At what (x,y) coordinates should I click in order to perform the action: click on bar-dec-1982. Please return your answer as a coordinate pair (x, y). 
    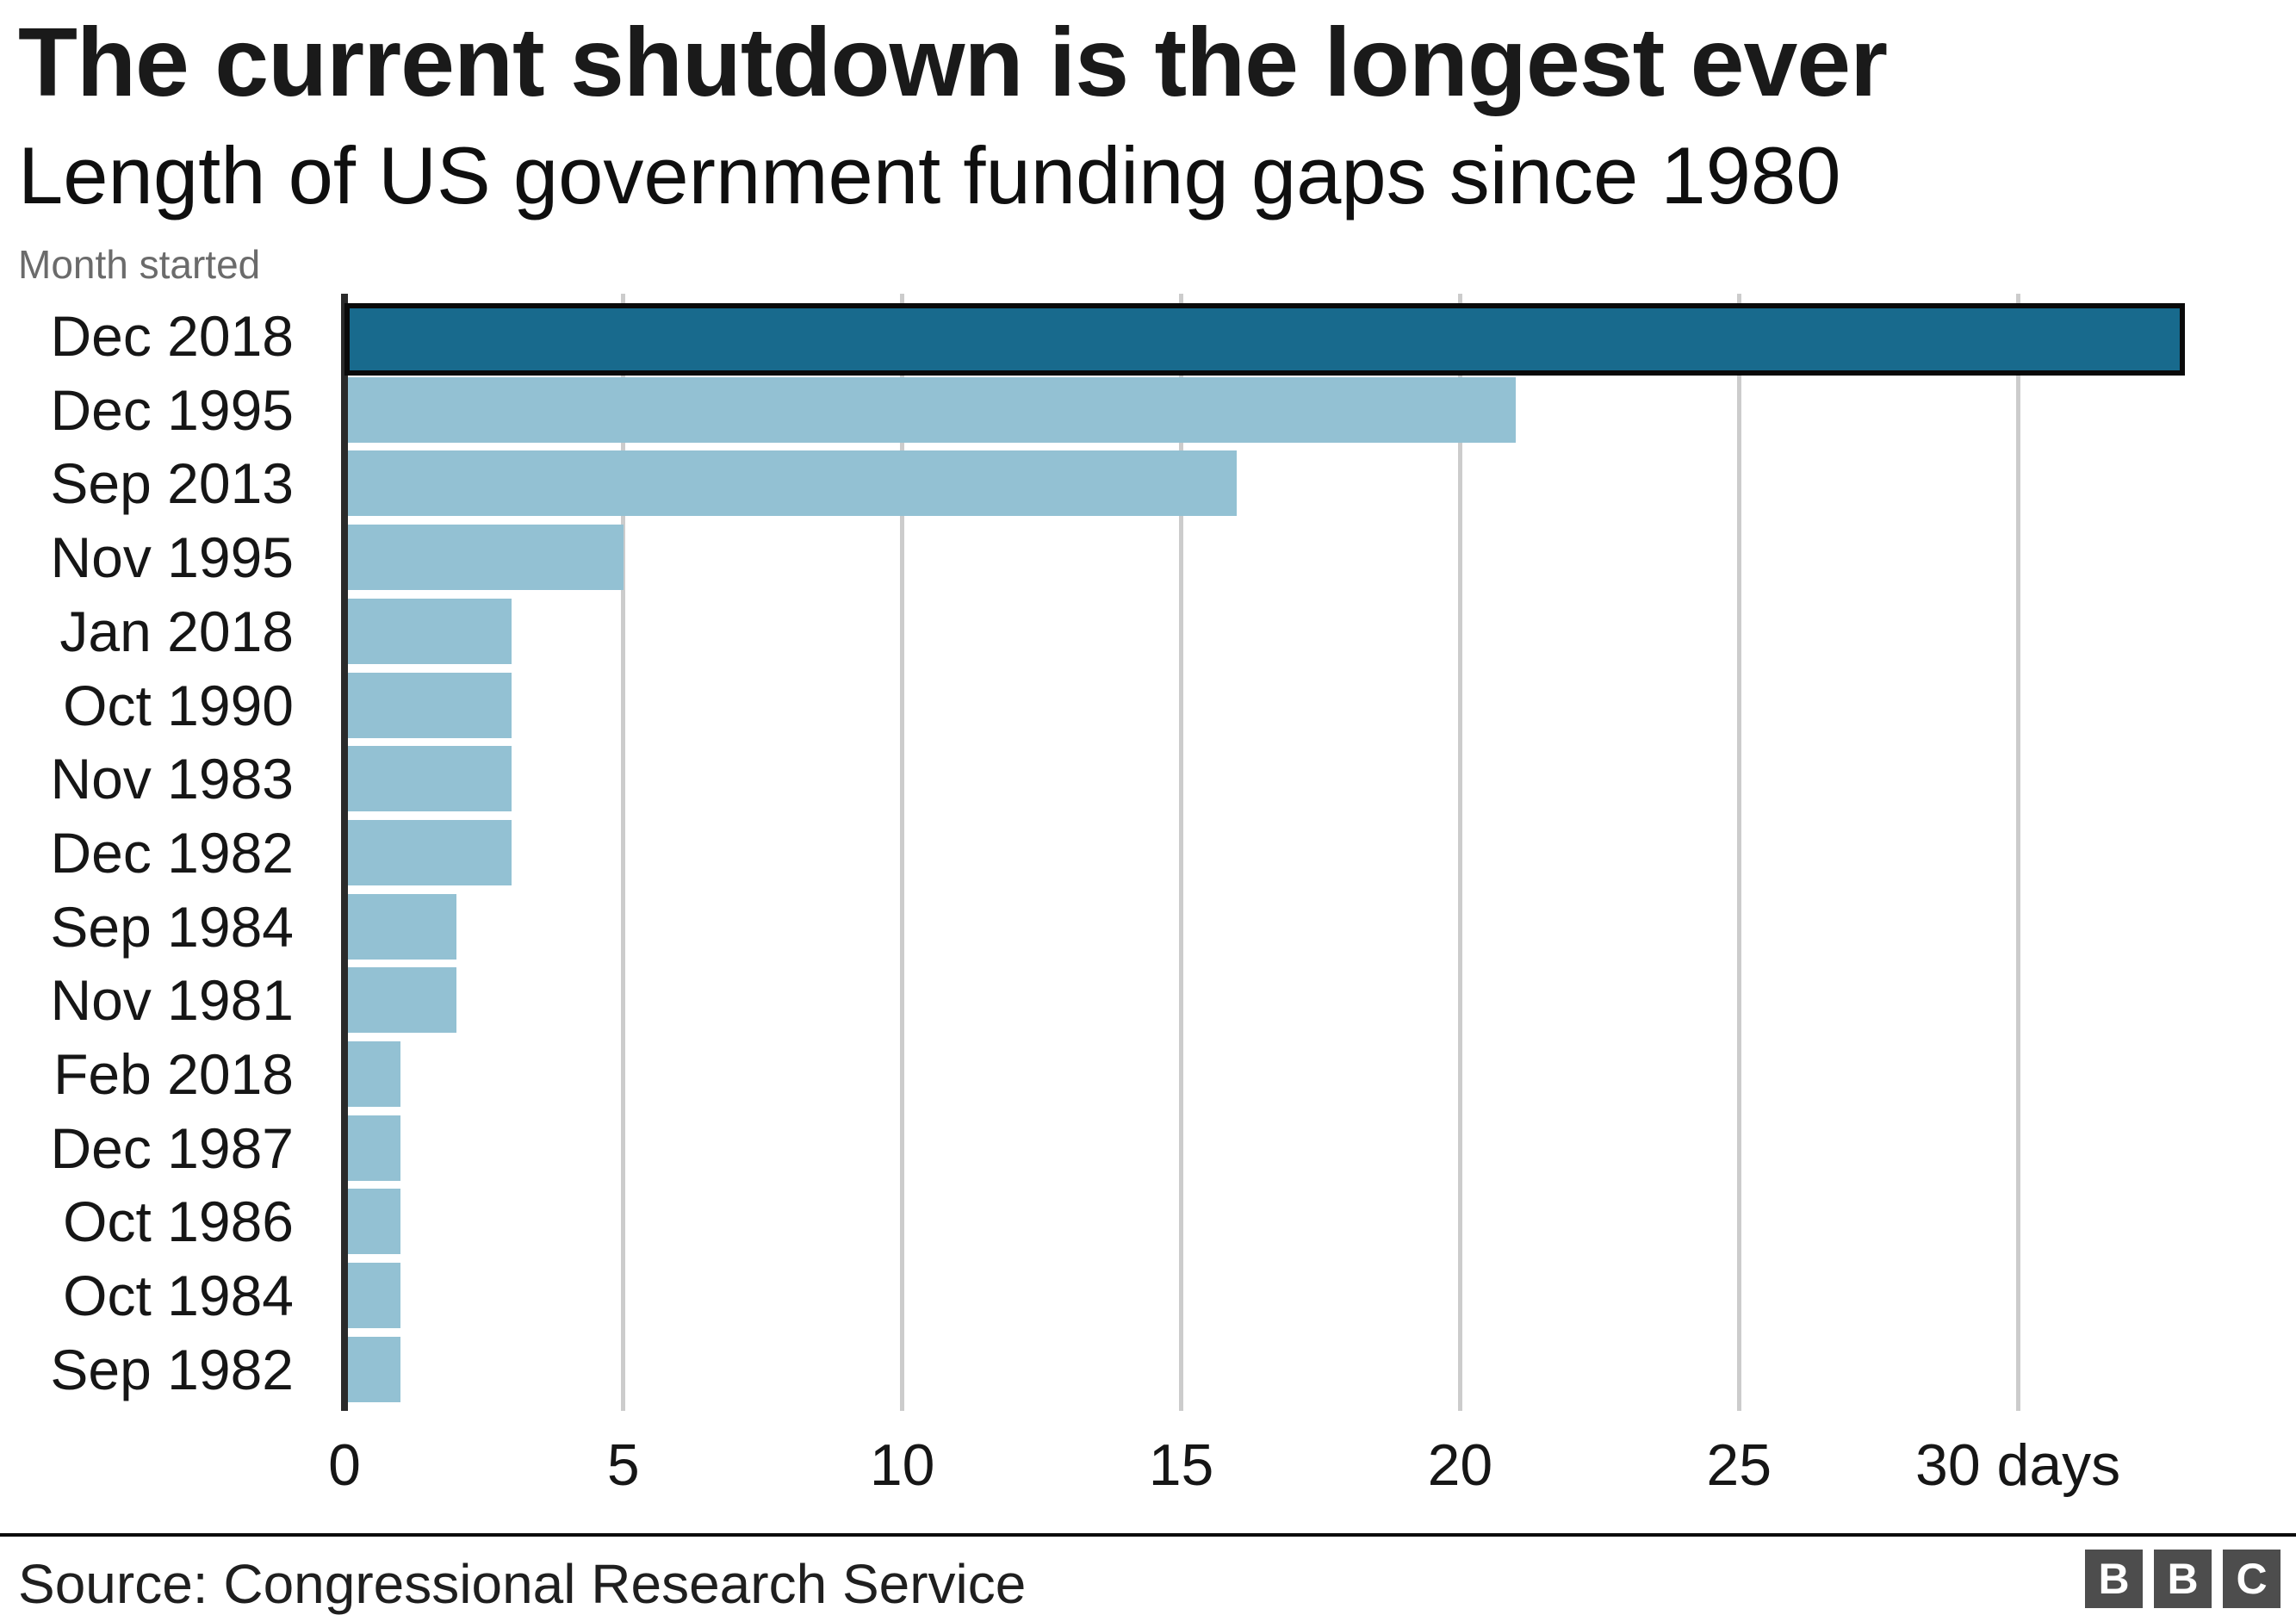
    Looking at the image, I should click on (428, 852).